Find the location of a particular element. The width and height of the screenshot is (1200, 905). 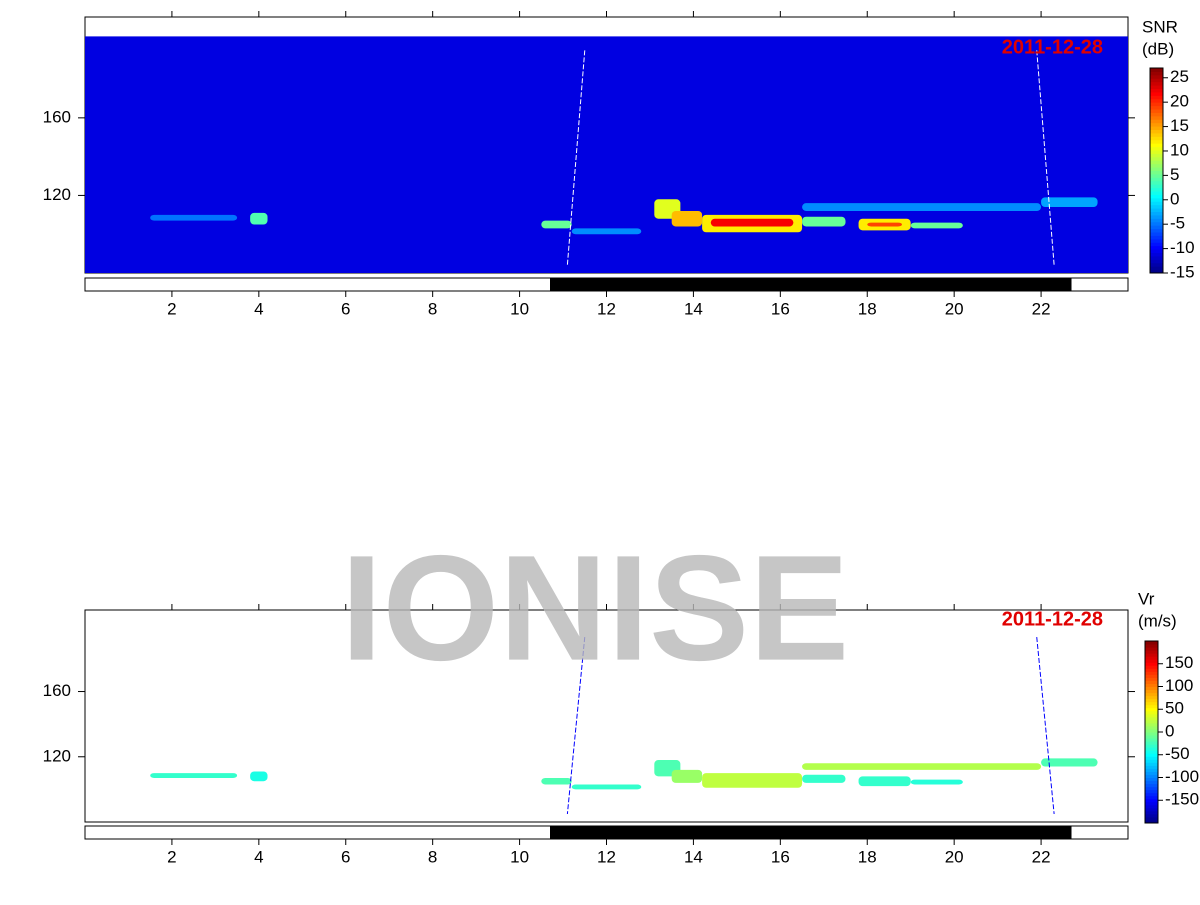

colorbar-title: Vr is located at coordinates (1146, 598).